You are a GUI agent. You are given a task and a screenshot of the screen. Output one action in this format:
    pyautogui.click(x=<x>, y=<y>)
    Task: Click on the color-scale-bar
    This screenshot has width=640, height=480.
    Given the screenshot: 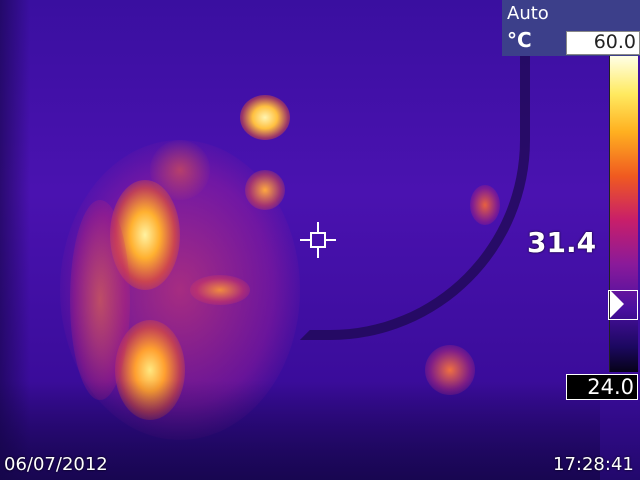 What is the action you would take?
    pyautogui.click(x=623, y=214)
    